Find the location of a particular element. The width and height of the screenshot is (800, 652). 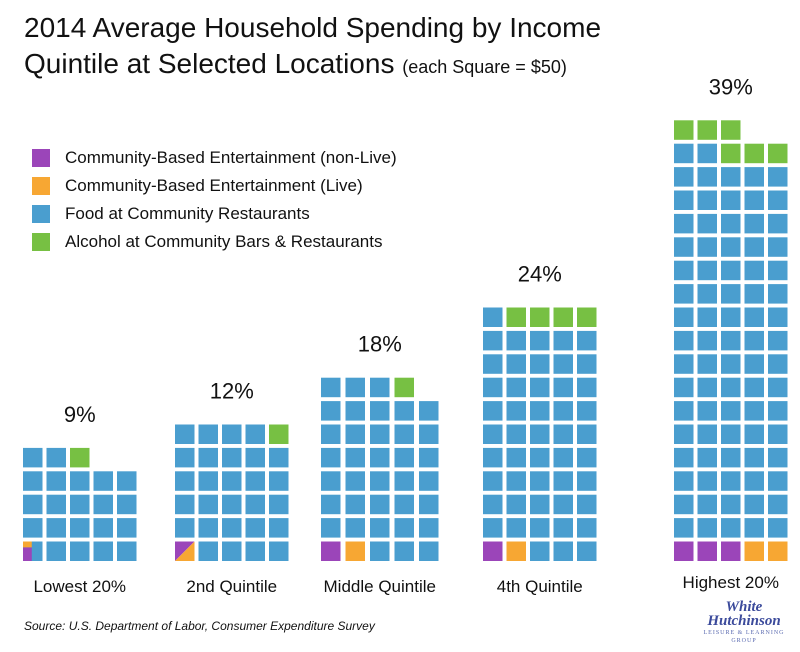

legend-swatch-alcohol is located at coordinates (41, 242).